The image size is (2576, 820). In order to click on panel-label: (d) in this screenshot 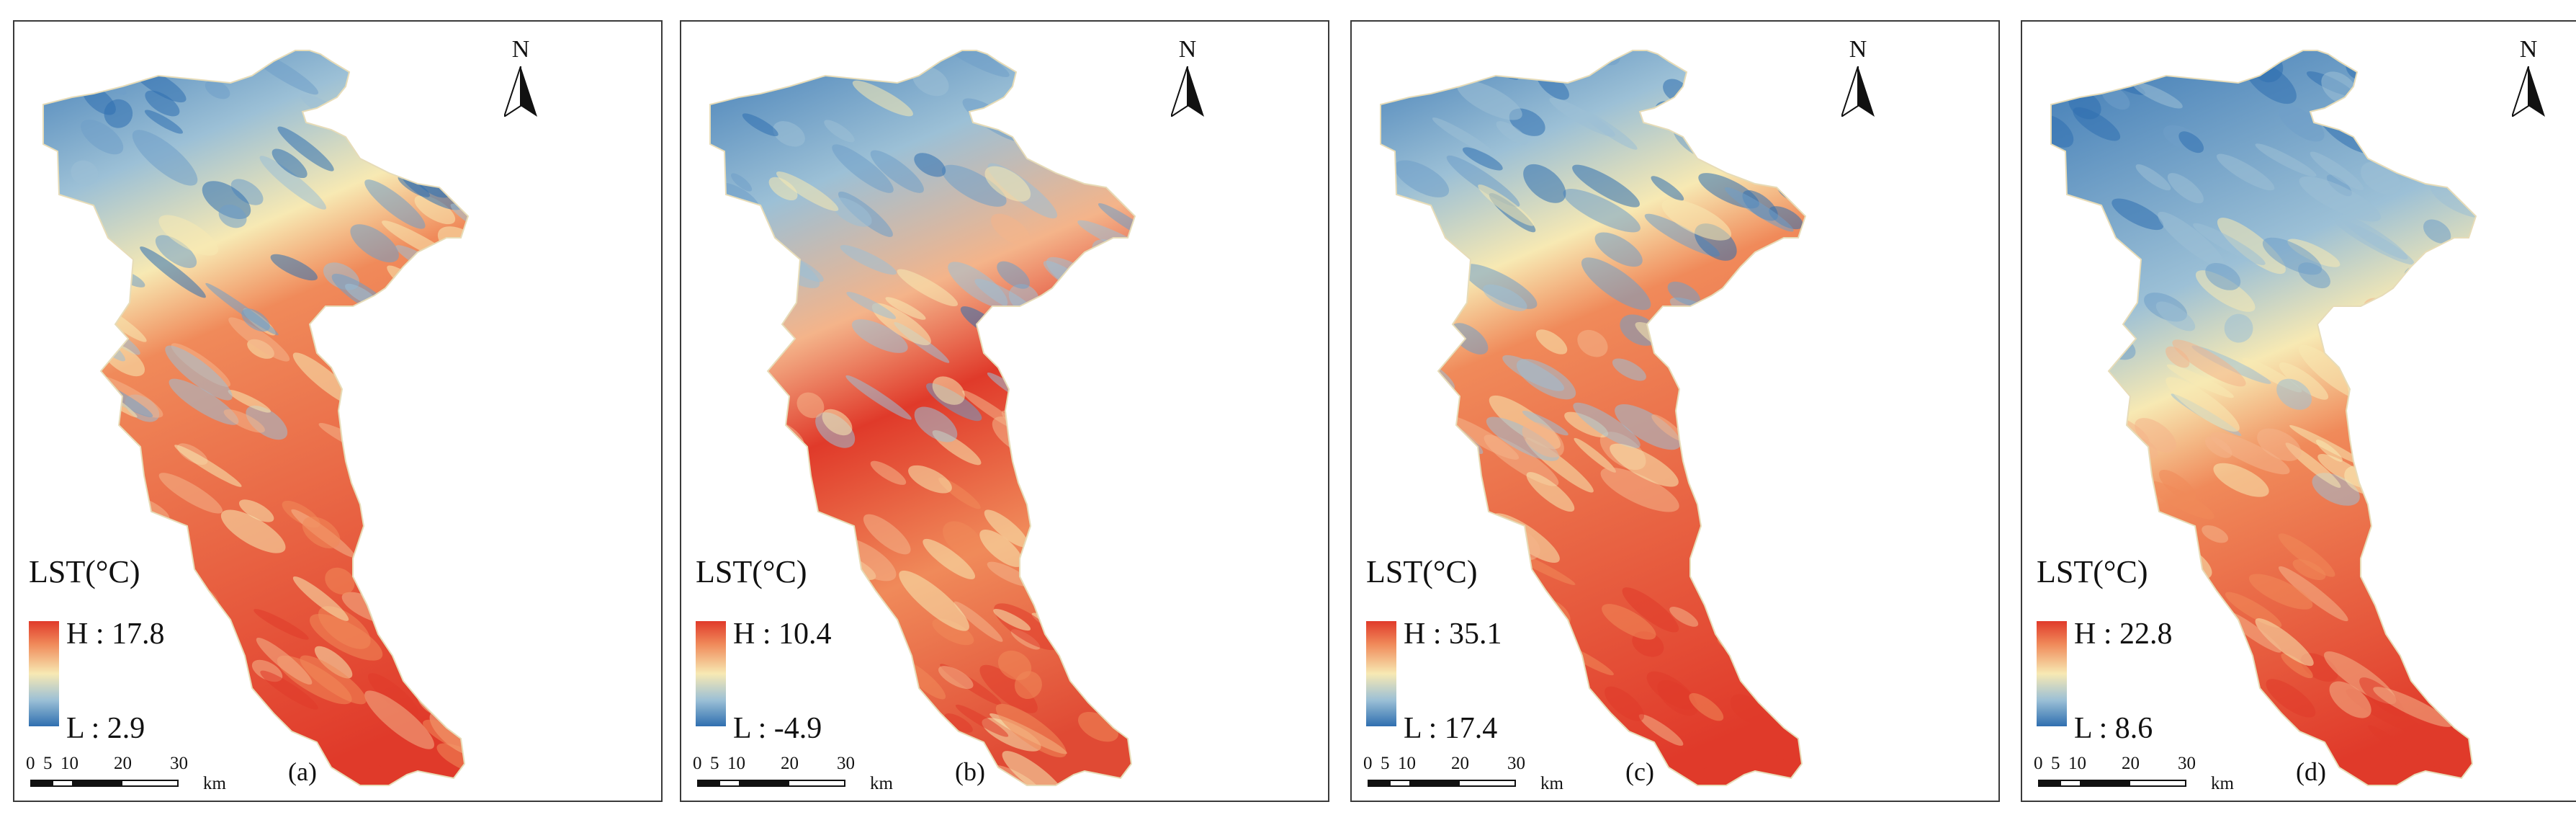, I will do `click(2311, 771)`.